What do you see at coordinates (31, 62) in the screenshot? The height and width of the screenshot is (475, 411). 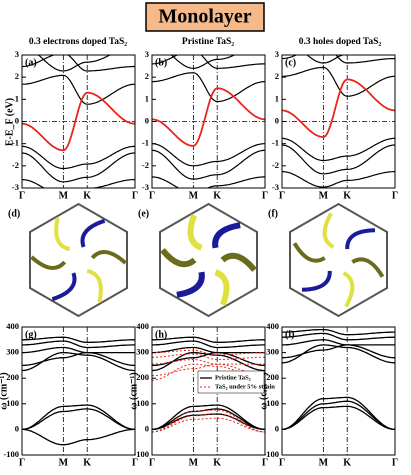 I see `panel-label: (a)` at bounding box center [31, 62].